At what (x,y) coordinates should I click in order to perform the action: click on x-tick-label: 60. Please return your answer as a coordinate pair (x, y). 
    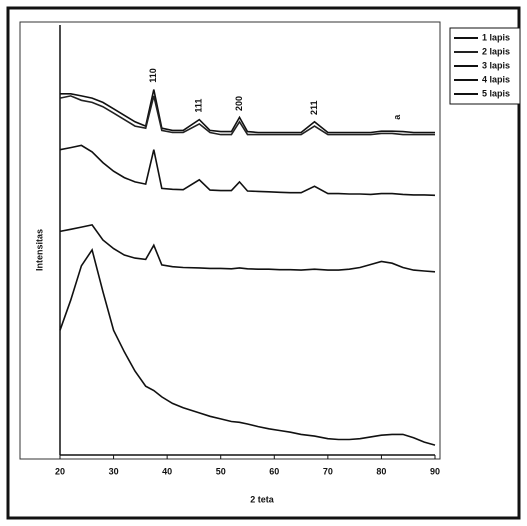
    Looking at the image, I should click on (274, 471).